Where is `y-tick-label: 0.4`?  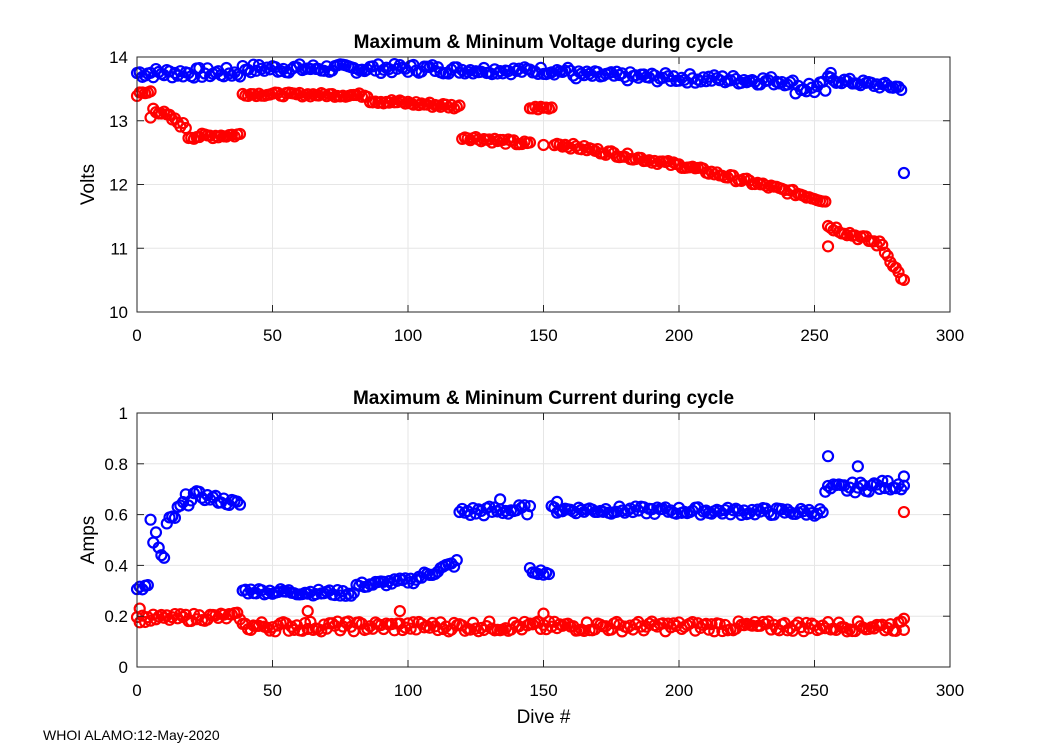
y-tick-label: 0.4 is located at coordinates (116, 565).